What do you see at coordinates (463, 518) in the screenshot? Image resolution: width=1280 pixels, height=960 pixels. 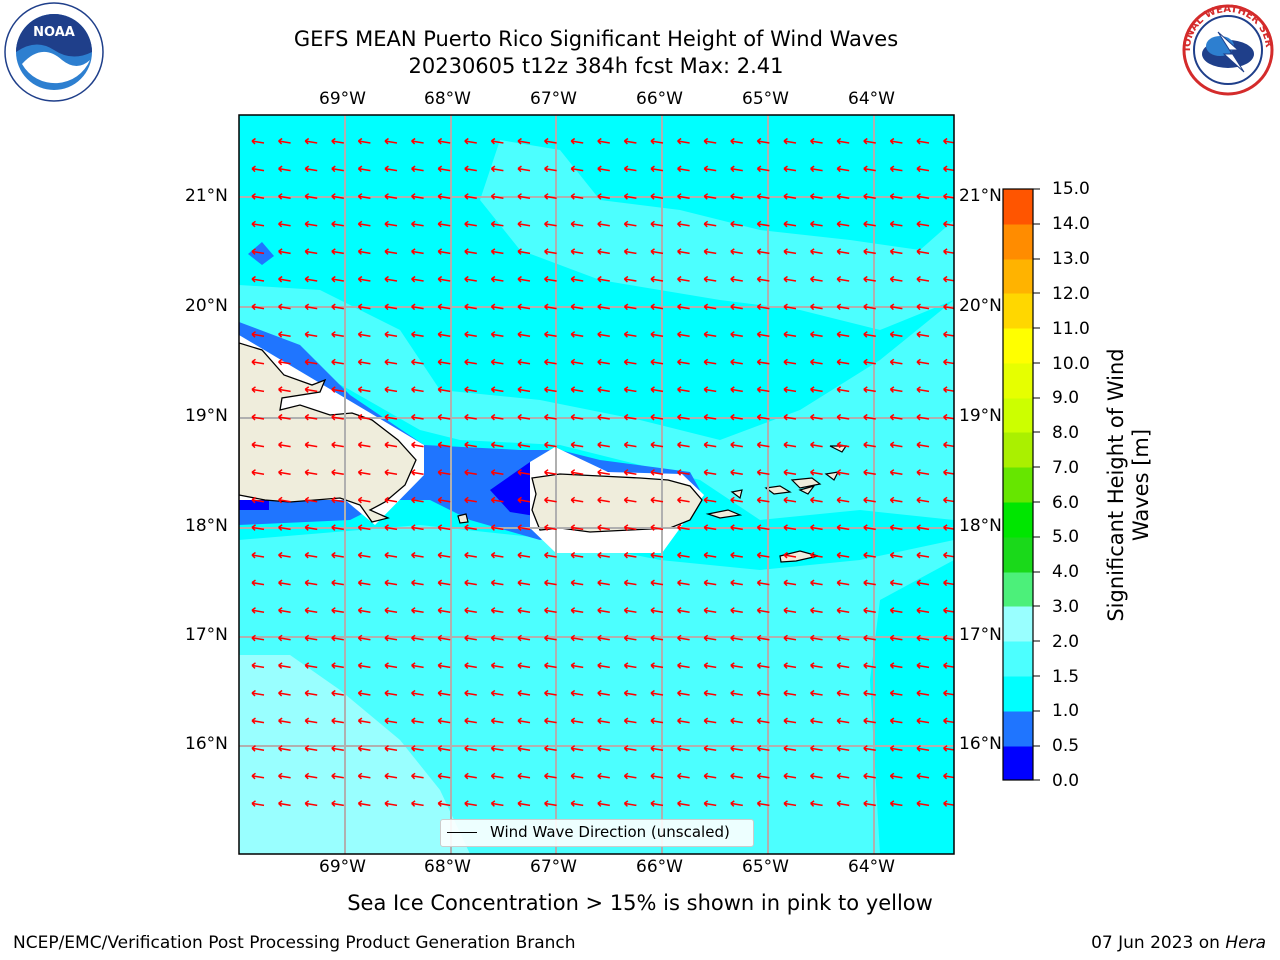 I see `land-mona-island` at bounding box center [463, 518].